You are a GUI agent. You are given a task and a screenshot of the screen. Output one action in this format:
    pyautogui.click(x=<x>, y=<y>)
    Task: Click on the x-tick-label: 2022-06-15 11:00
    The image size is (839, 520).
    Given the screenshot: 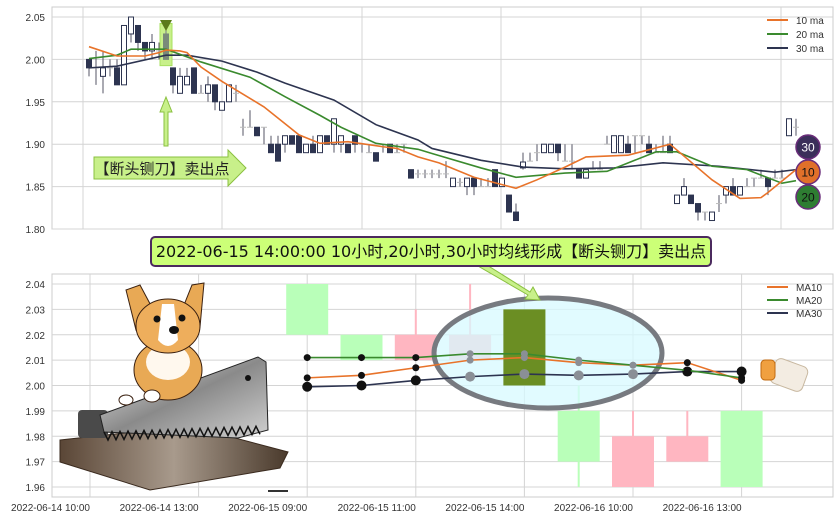 What is the action you would take?
    pyautogui.click(x=377, y=508)
    